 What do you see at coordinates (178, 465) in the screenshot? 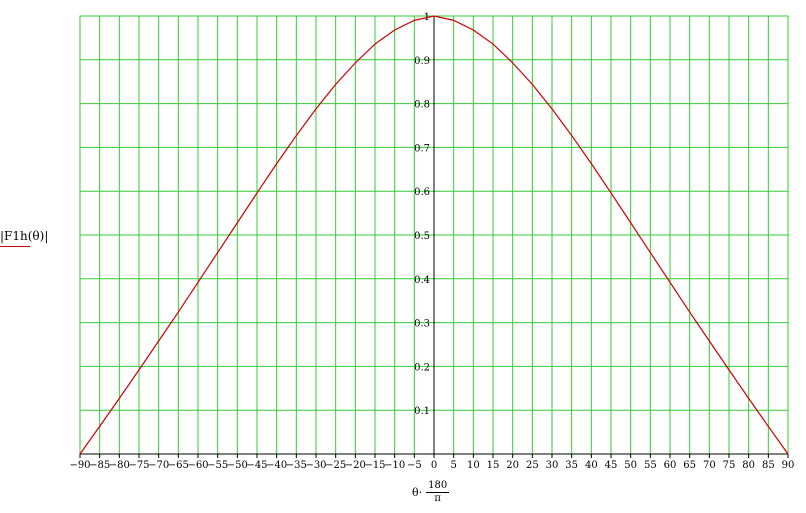
I see `x-tick-label: −65` at bounding box center [178, 465].